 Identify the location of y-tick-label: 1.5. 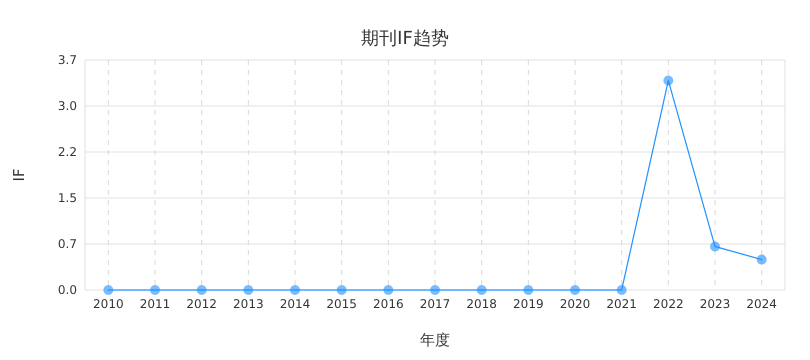
(67, 198).